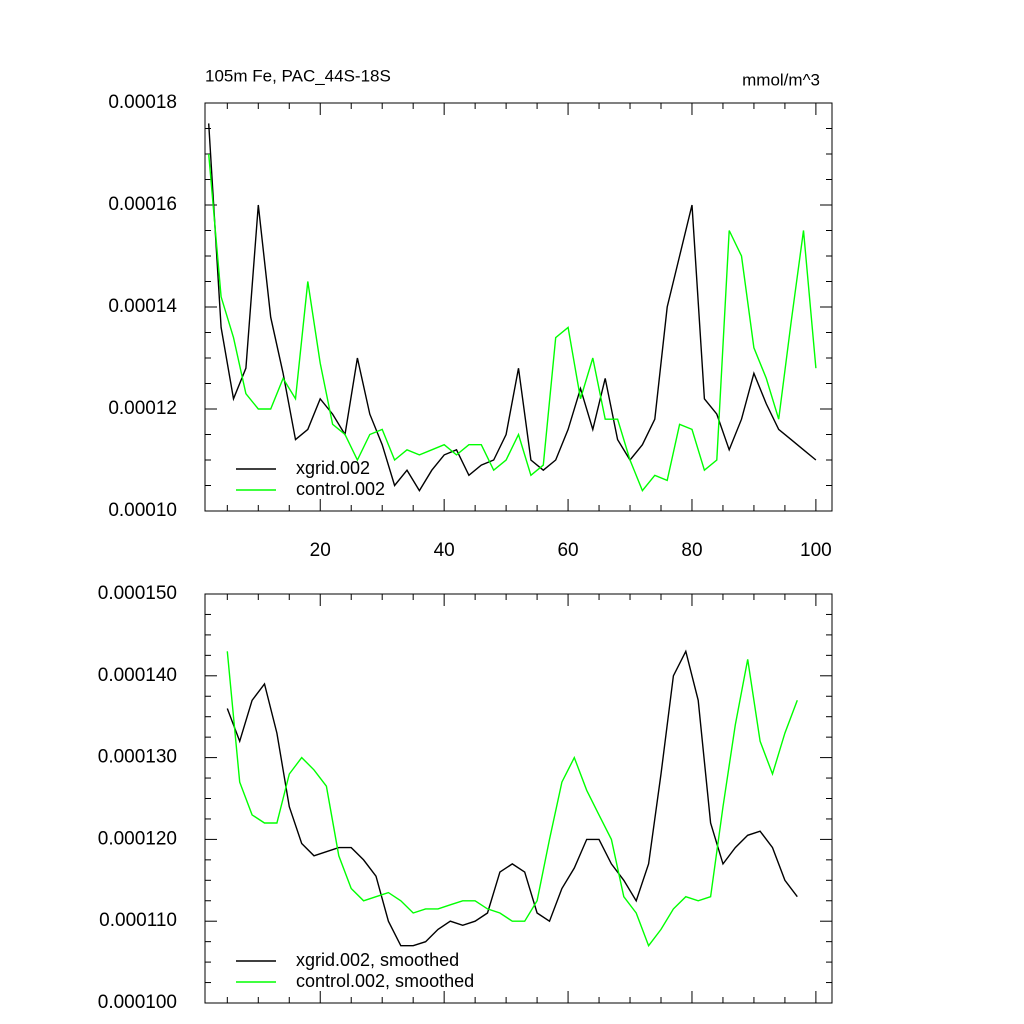 Image resolution: width=1024 pixels, height=1024 pixels. Describe the element at coordinates (781, 79) in the screenshot. I see `units-label: mmol/m^3` at that location.